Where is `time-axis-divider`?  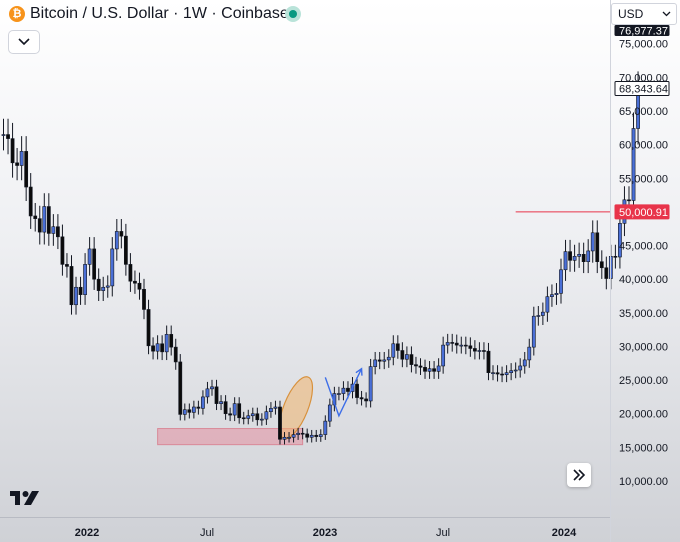
time-axis-divider is located at coordinates (305, 517).